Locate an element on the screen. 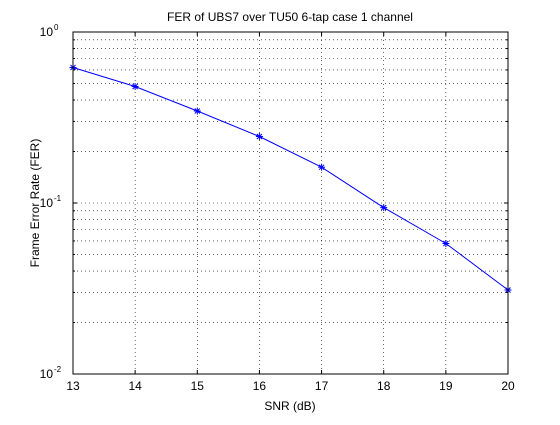  x-tick-label: 13 is located at coordinates (73, 386).